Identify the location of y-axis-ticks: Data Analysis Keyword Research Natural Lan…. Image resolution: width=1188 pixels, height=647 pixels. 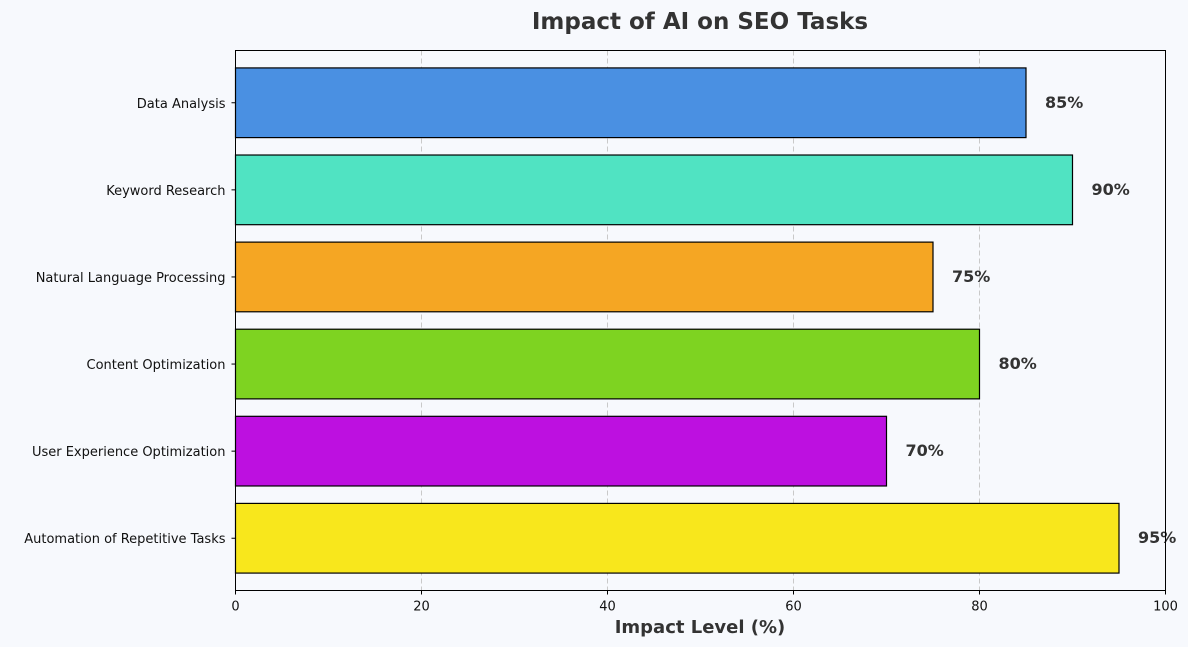
(130, 322).